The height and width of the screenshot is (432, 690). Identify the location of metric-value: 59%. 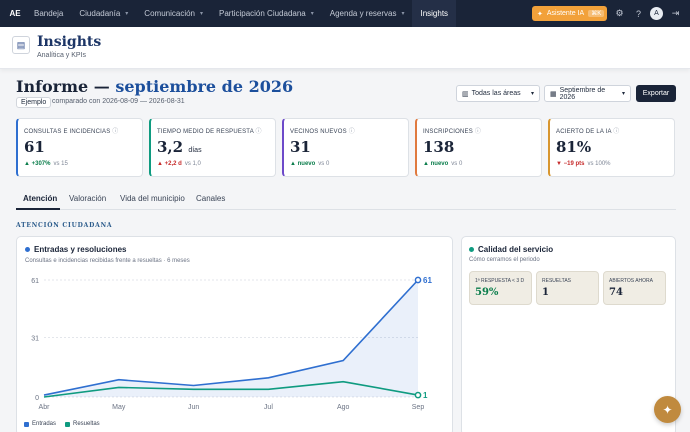
(487, 292).